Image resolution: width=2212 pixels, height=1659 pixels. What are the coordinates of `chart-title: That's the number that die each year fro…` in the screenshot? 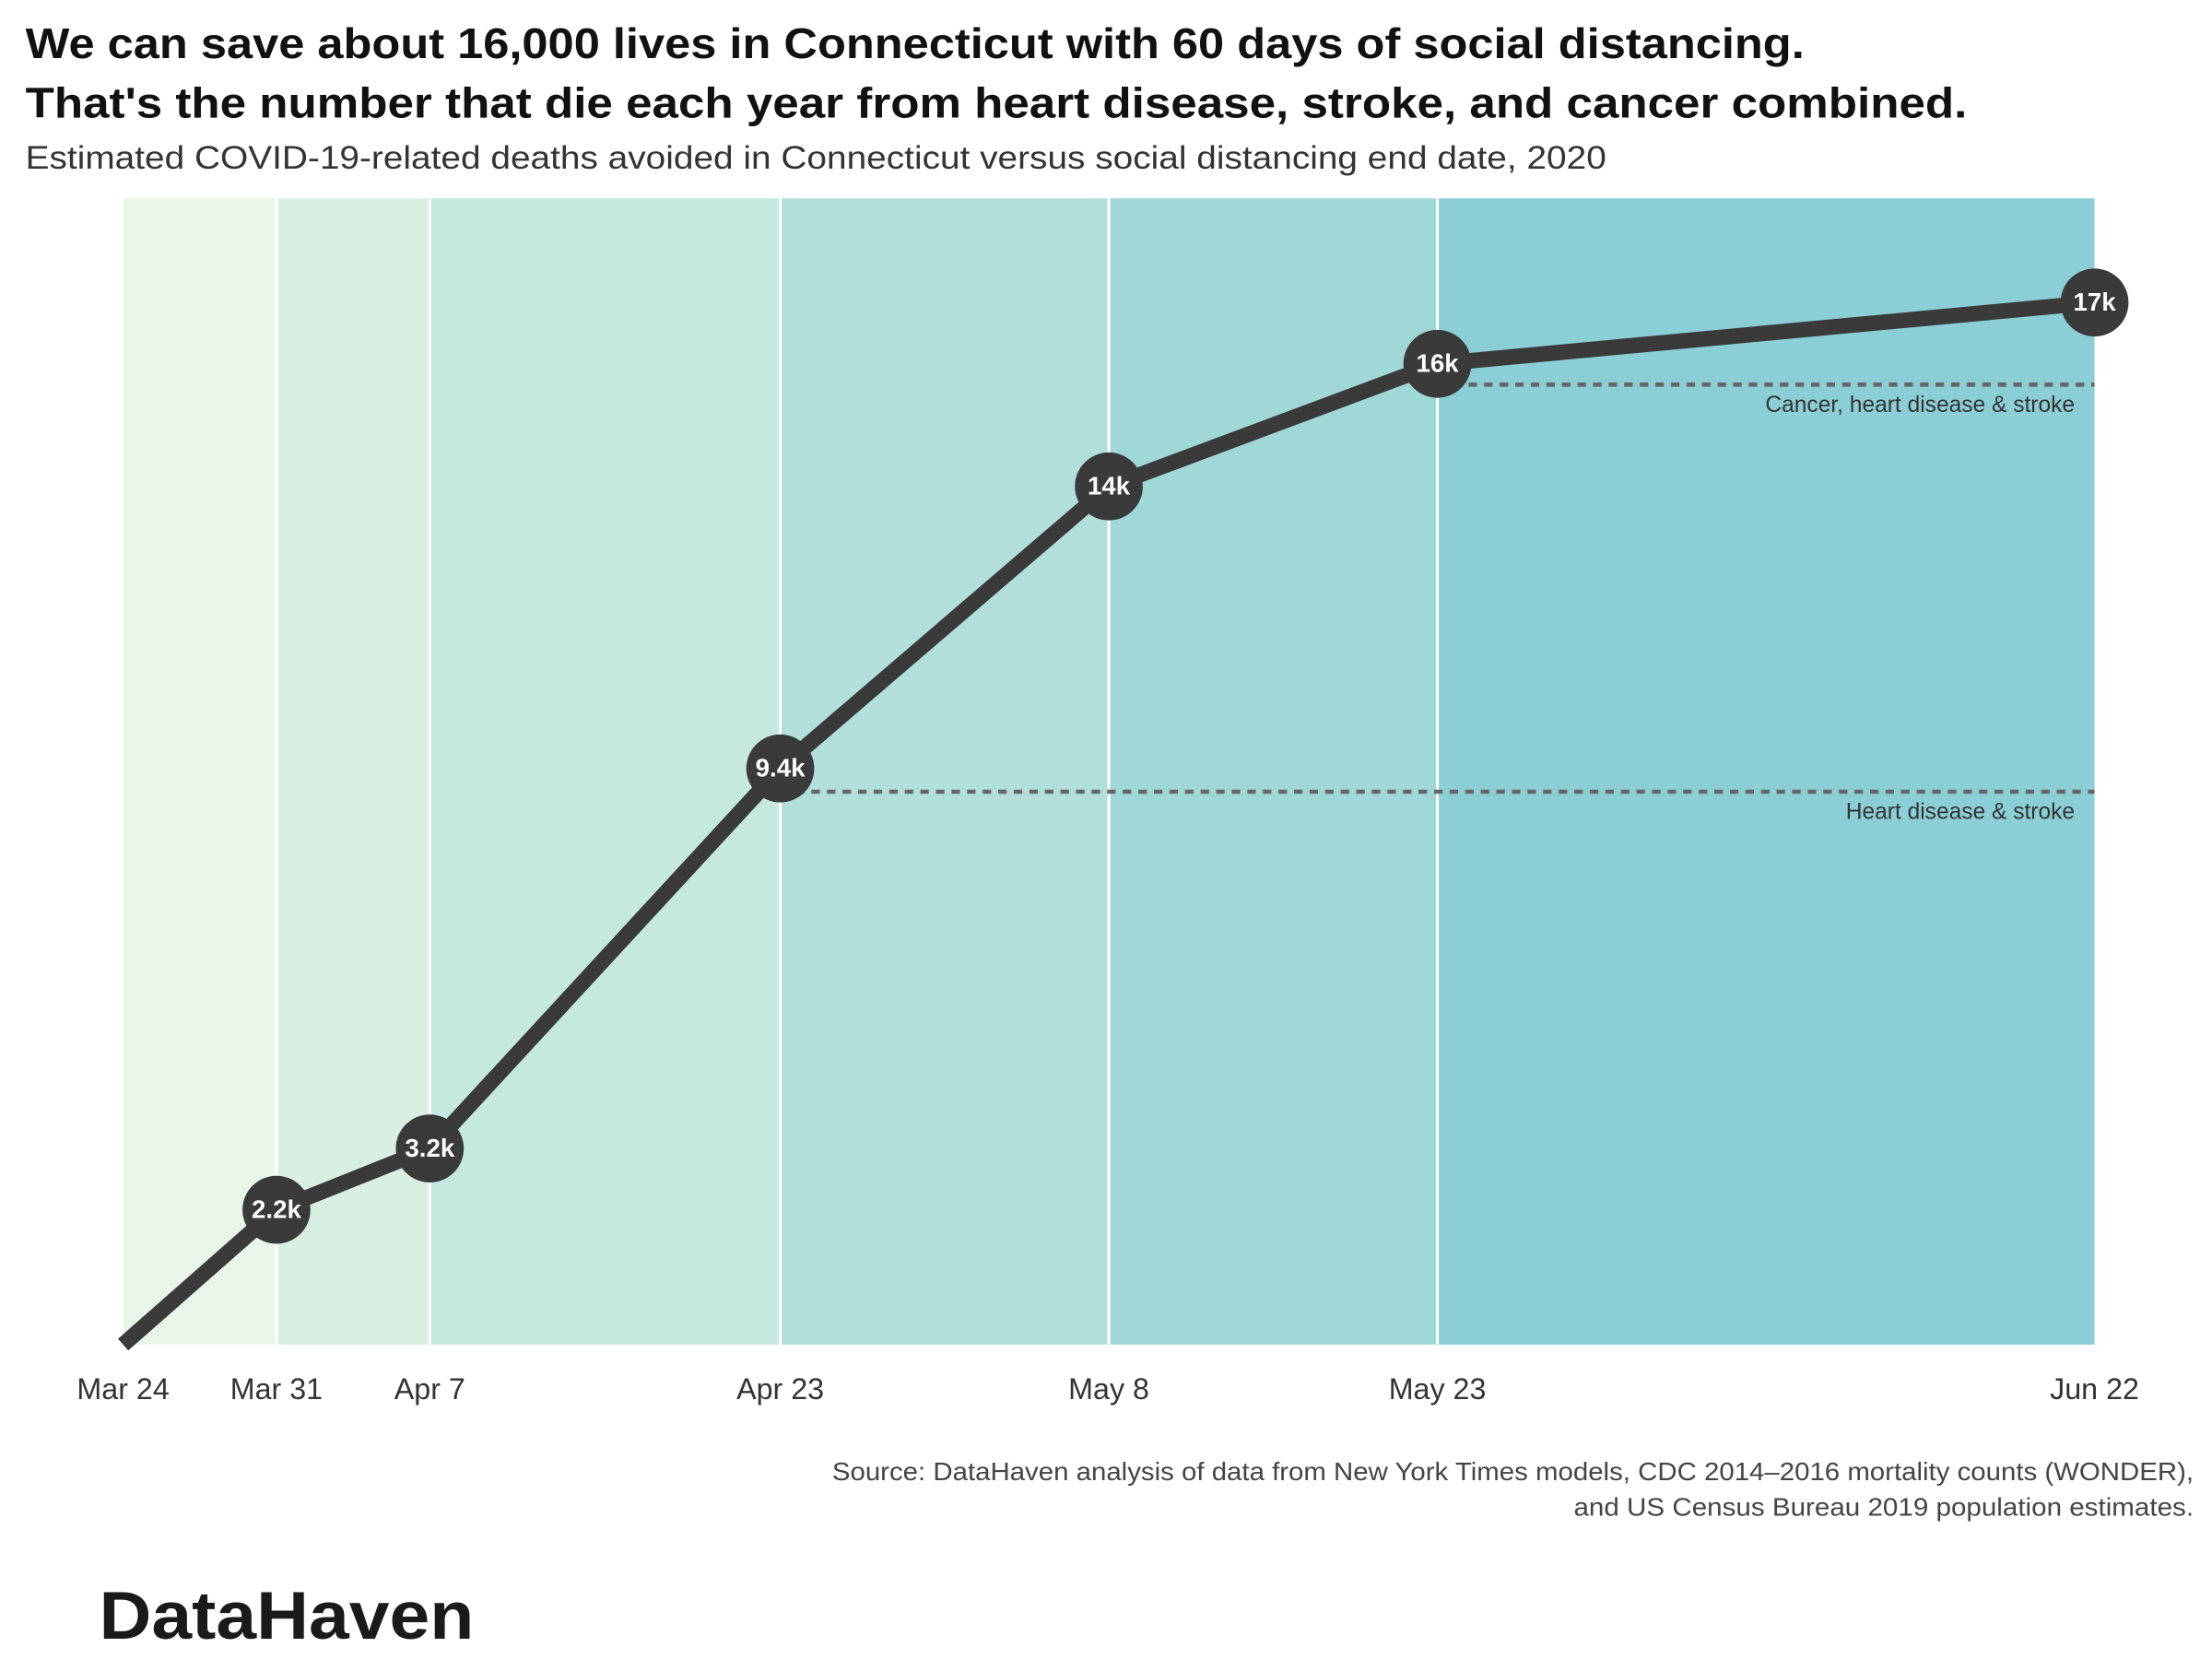 It's located at (997, 103).